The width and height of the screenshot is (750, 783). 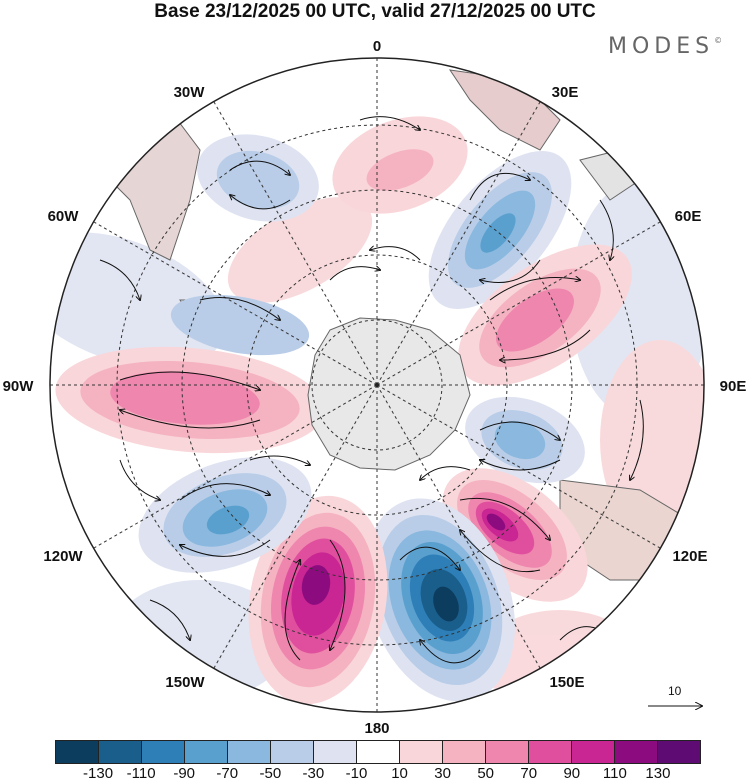 What do you see at coordinates (442, 773) in the screenshot?
I see `colorbar-tick-label: 30` at bounding box center [442, 773].